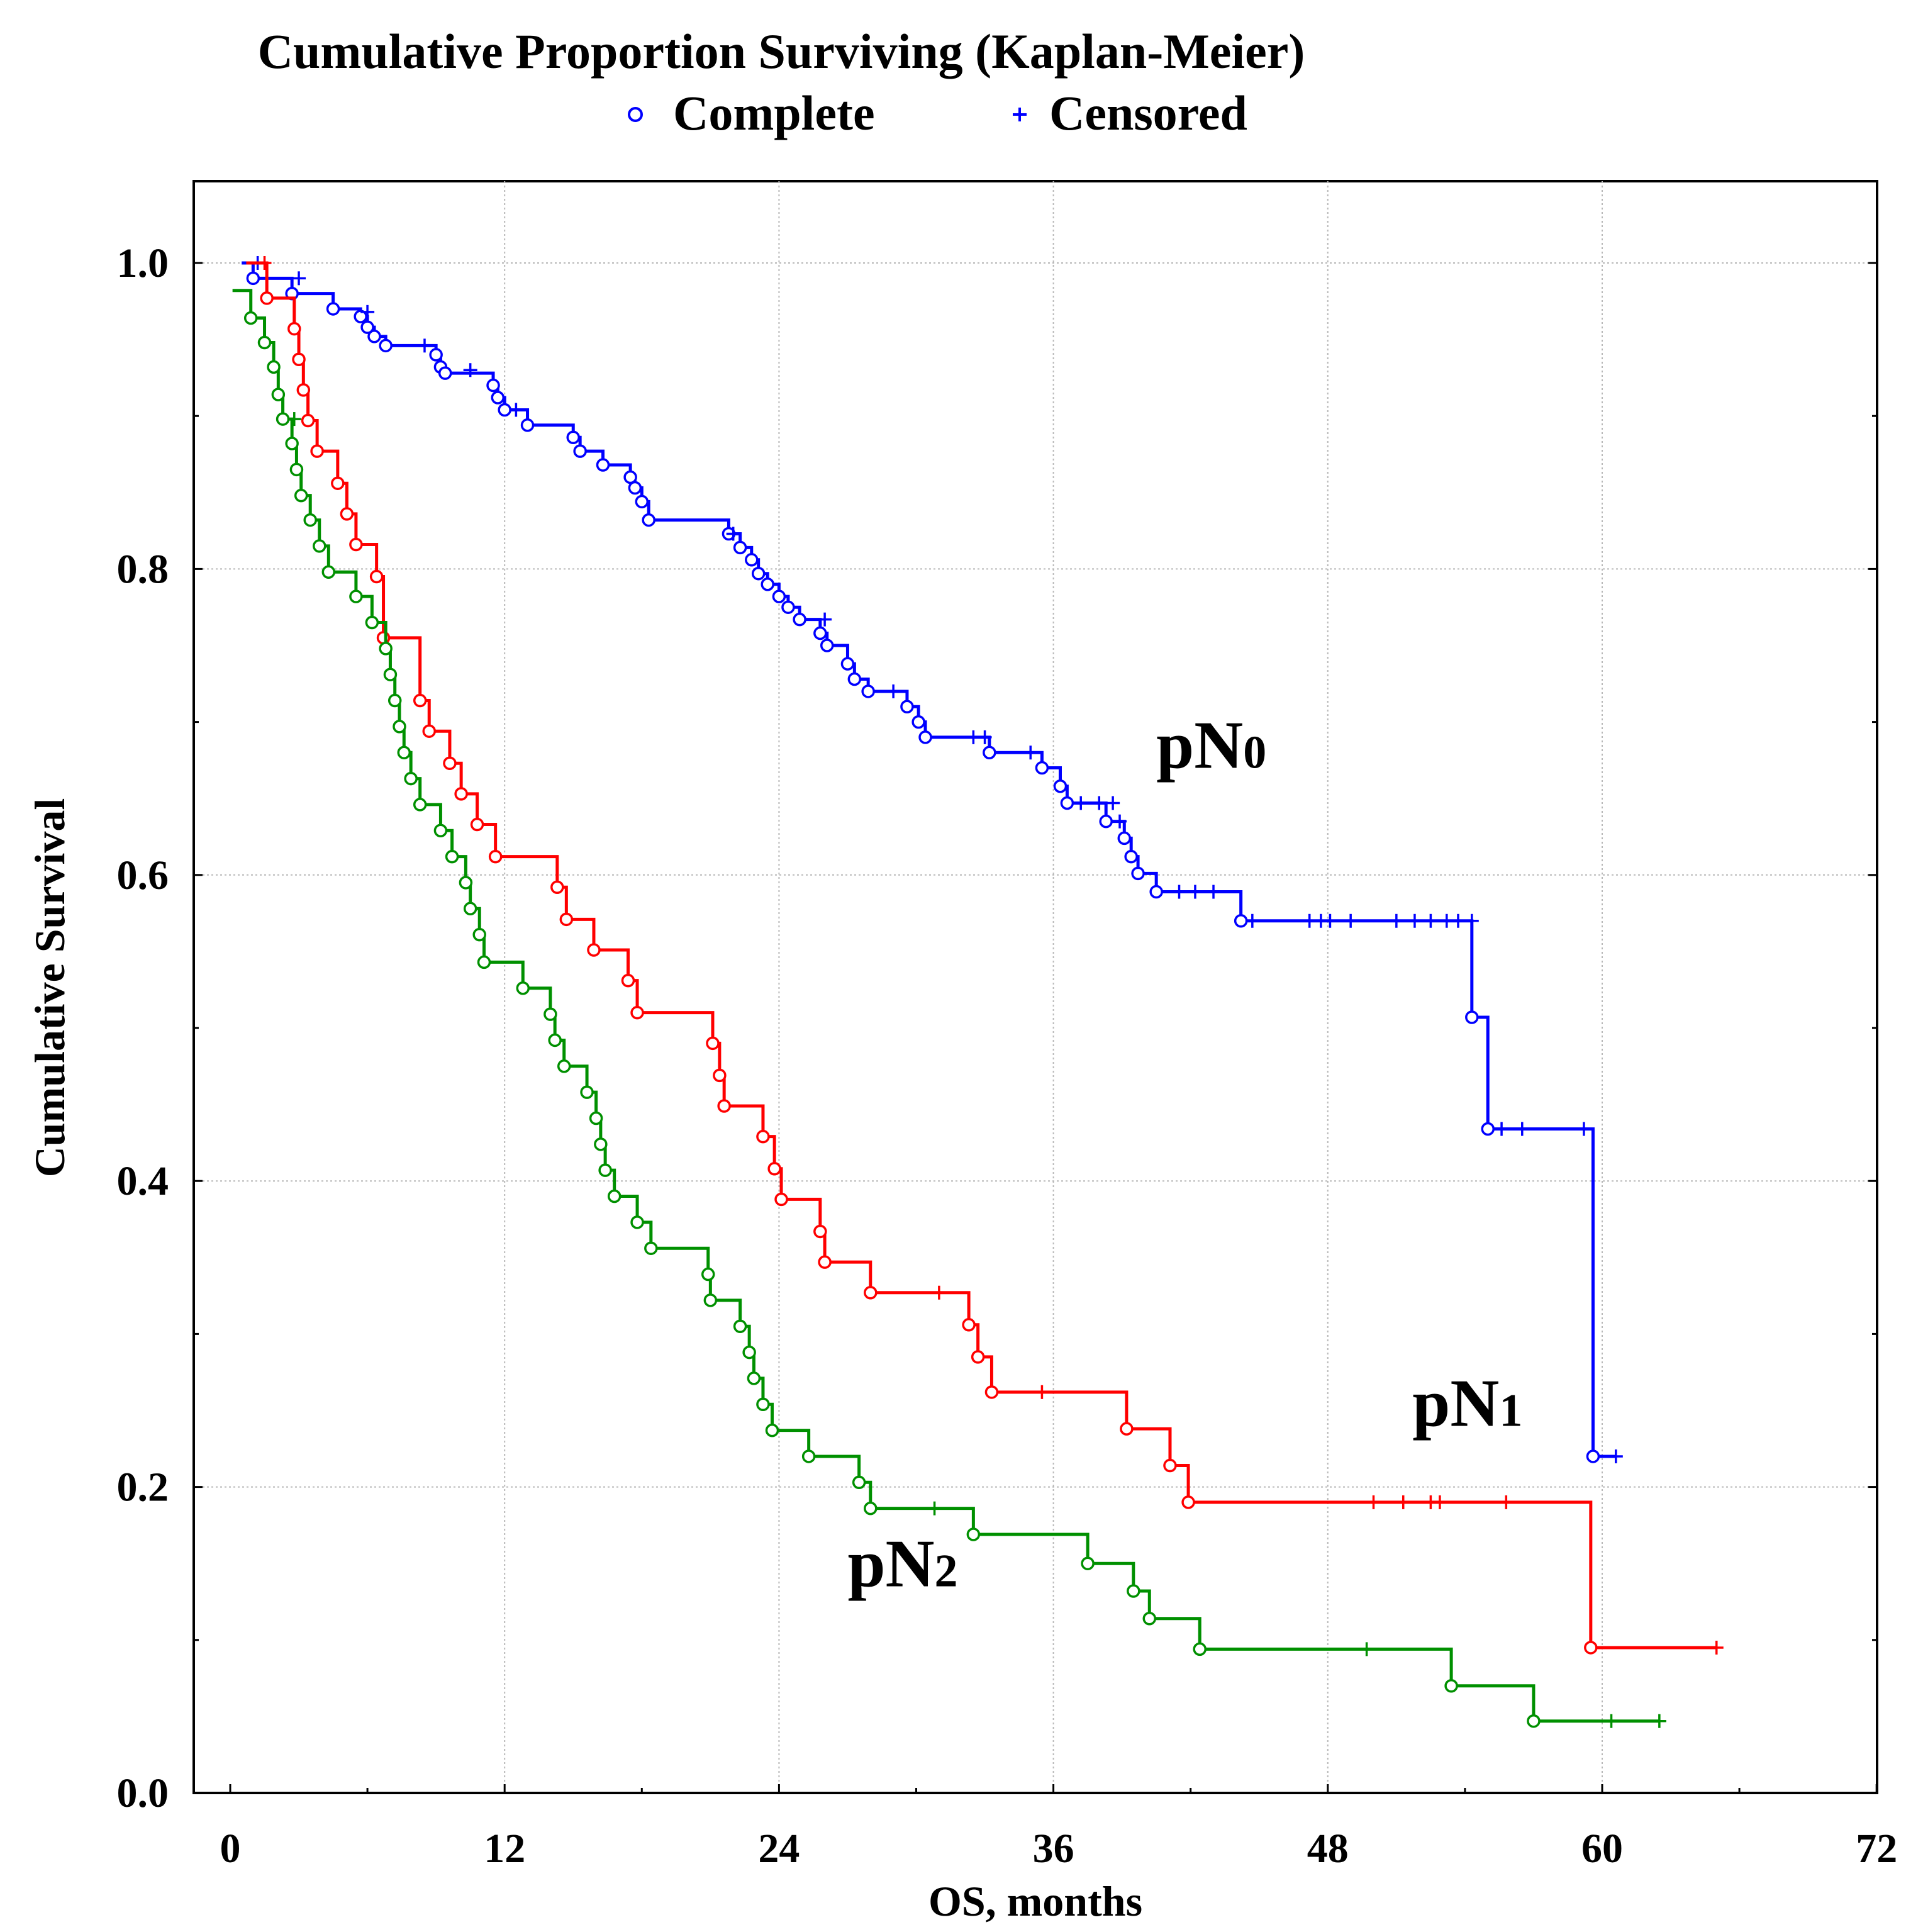 This screenshot has height=1932, width=1923. What do you see at coordinates (504, 1849) in the screenshot?
I see `x-tick-label: 12` at bounding box center [504, 1849].